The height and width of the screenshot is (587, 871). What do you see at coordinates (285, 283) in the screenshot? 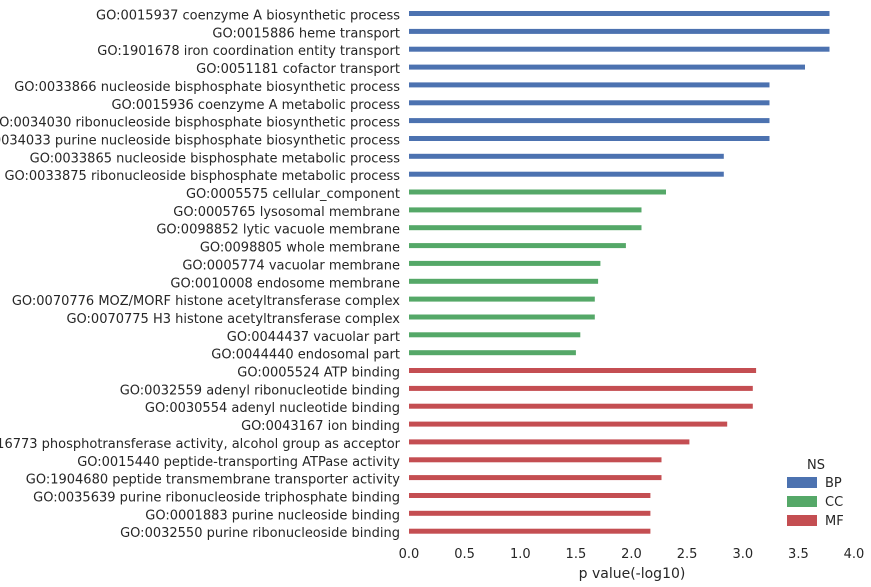
I see `category-label: GO:0010008 endosome membrane` at bounding box center [285, 283].